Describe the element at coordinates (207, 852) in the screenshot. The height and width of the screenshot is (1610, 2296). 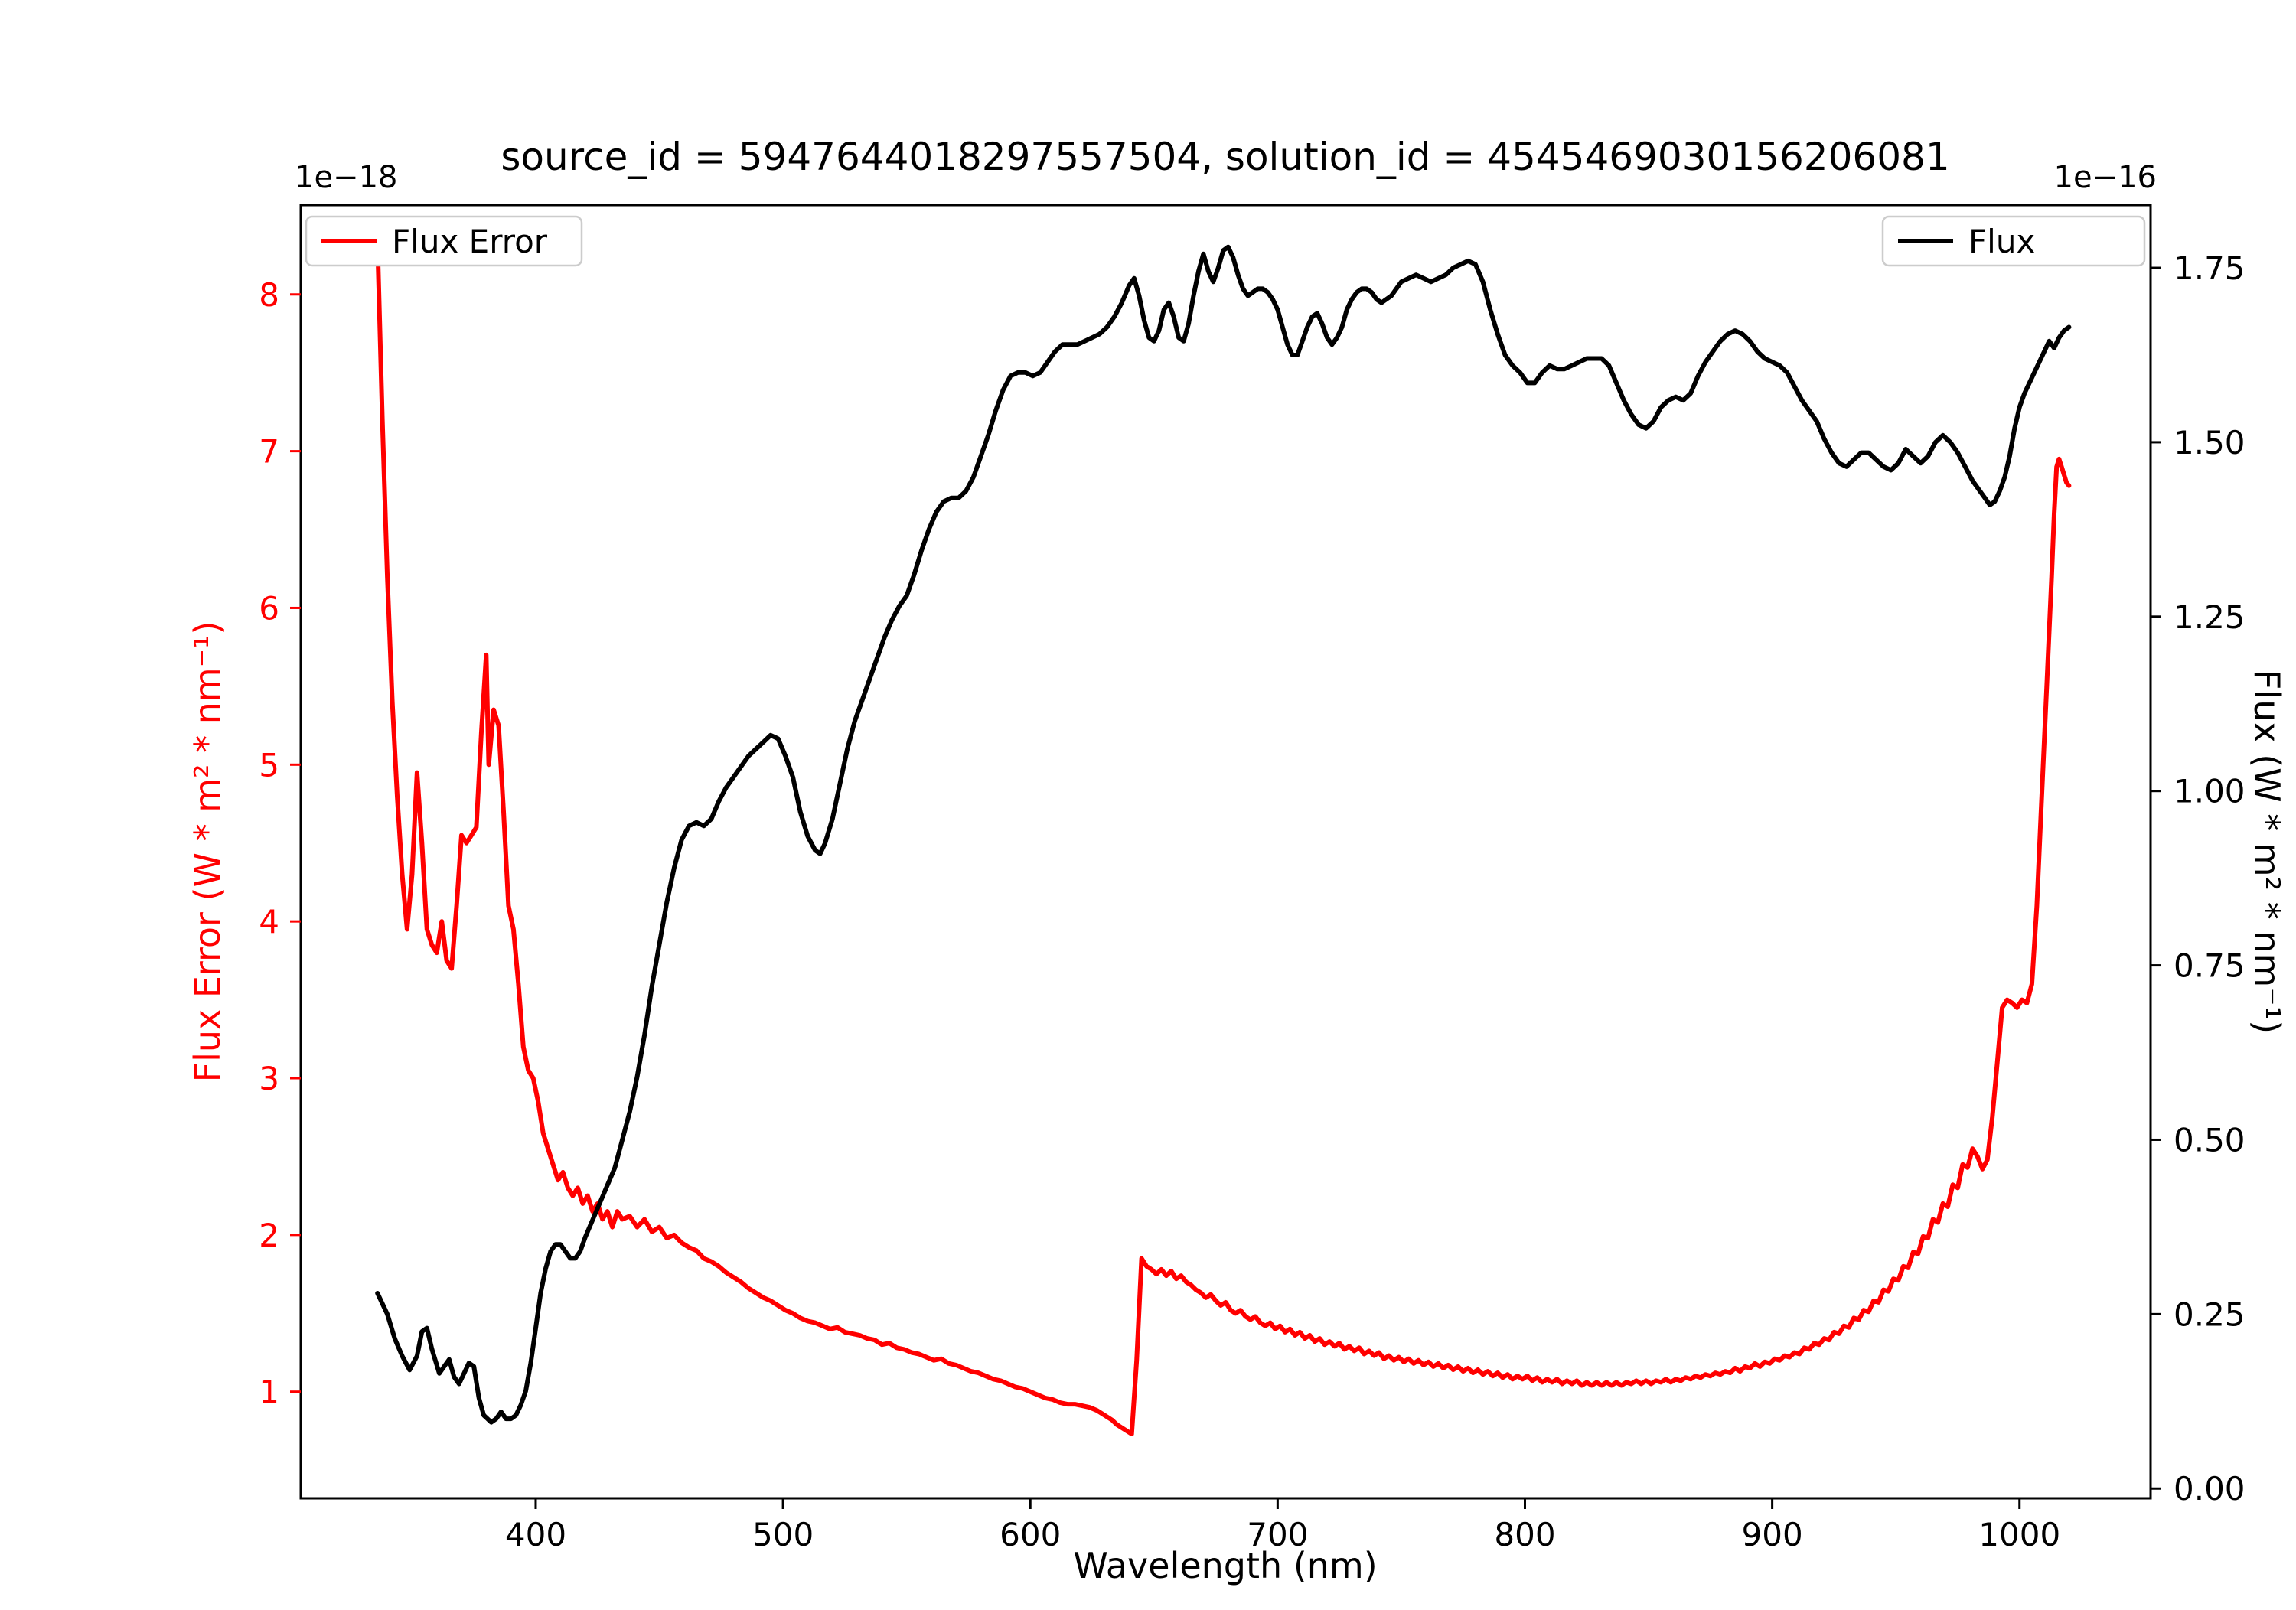
I see `y-left-axis-label: Flux Error (W * m² * nm⁻¹)` at that location.